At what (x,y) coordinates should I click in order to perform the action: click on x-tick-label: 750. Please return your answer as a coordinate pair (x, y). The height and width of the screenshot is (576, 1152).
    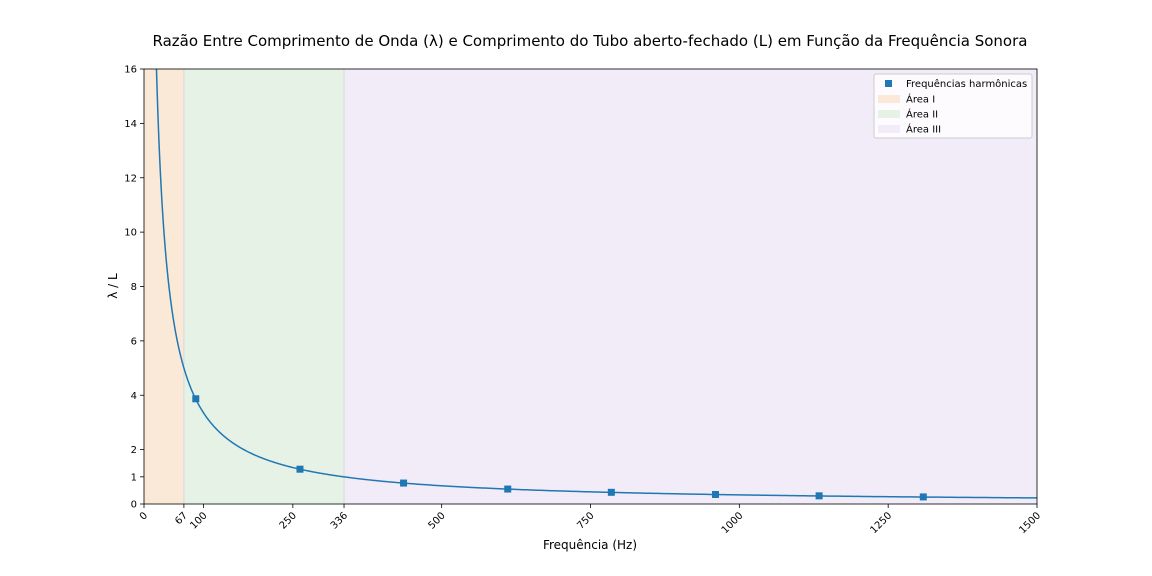
    Looking at the image, I should click on (585, 520).